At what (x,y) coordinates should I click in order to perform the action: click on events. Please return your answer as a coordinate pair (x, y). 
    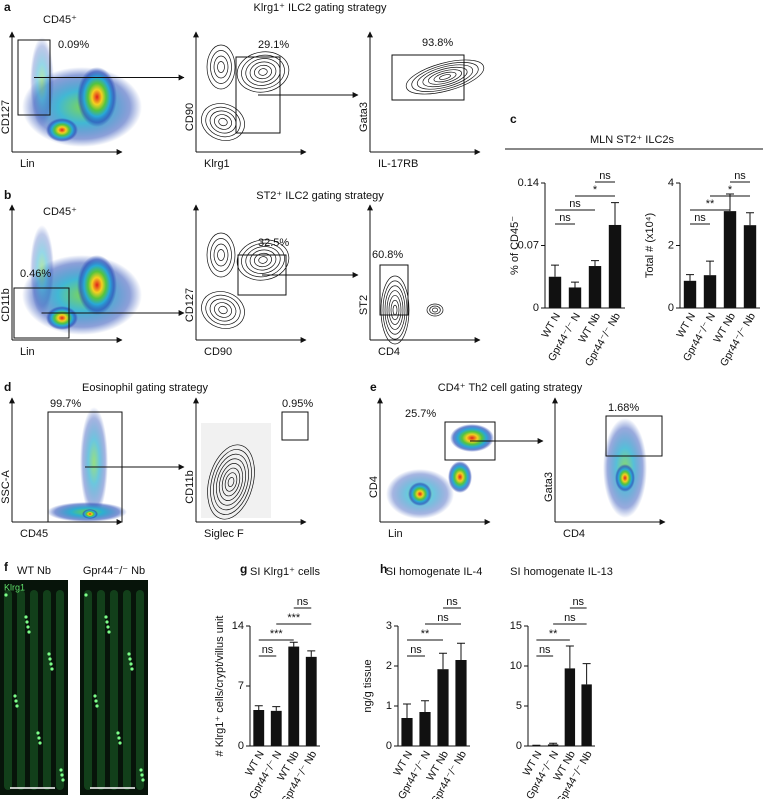
    Looking at the image, I should click on (236, 470).